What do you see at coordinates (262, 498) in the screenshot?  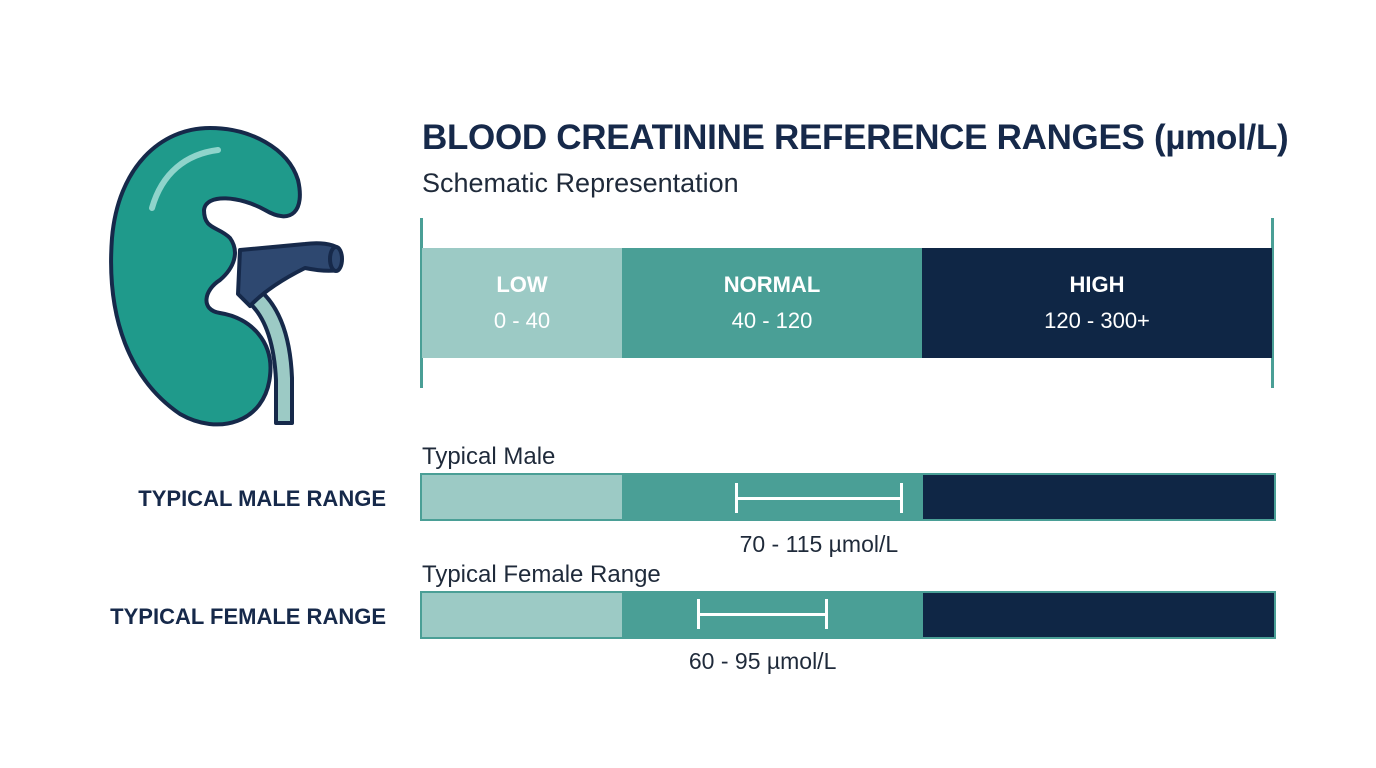 I see `male-row-label: TYPICAL MALE RANGE` at bounding box center [262, 498].